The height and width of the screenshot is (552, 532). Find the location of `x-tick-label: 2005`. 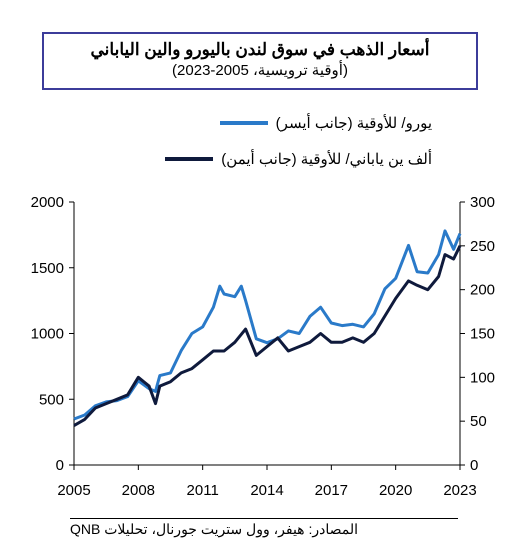

x-tick-label: 2005 is located at coordinates (73, 490).